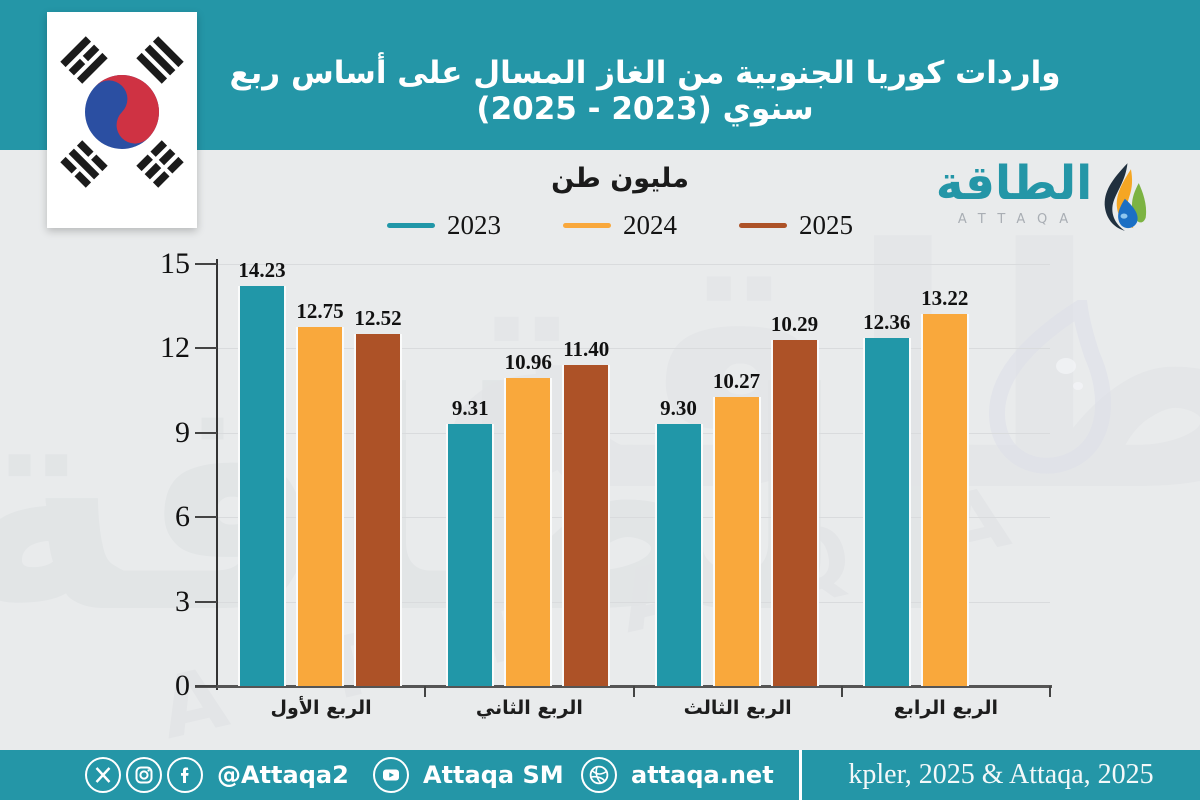 The image size is (1200, 800). I want to click on chart-legend: 2023 2024 2025, so click(620, 225).